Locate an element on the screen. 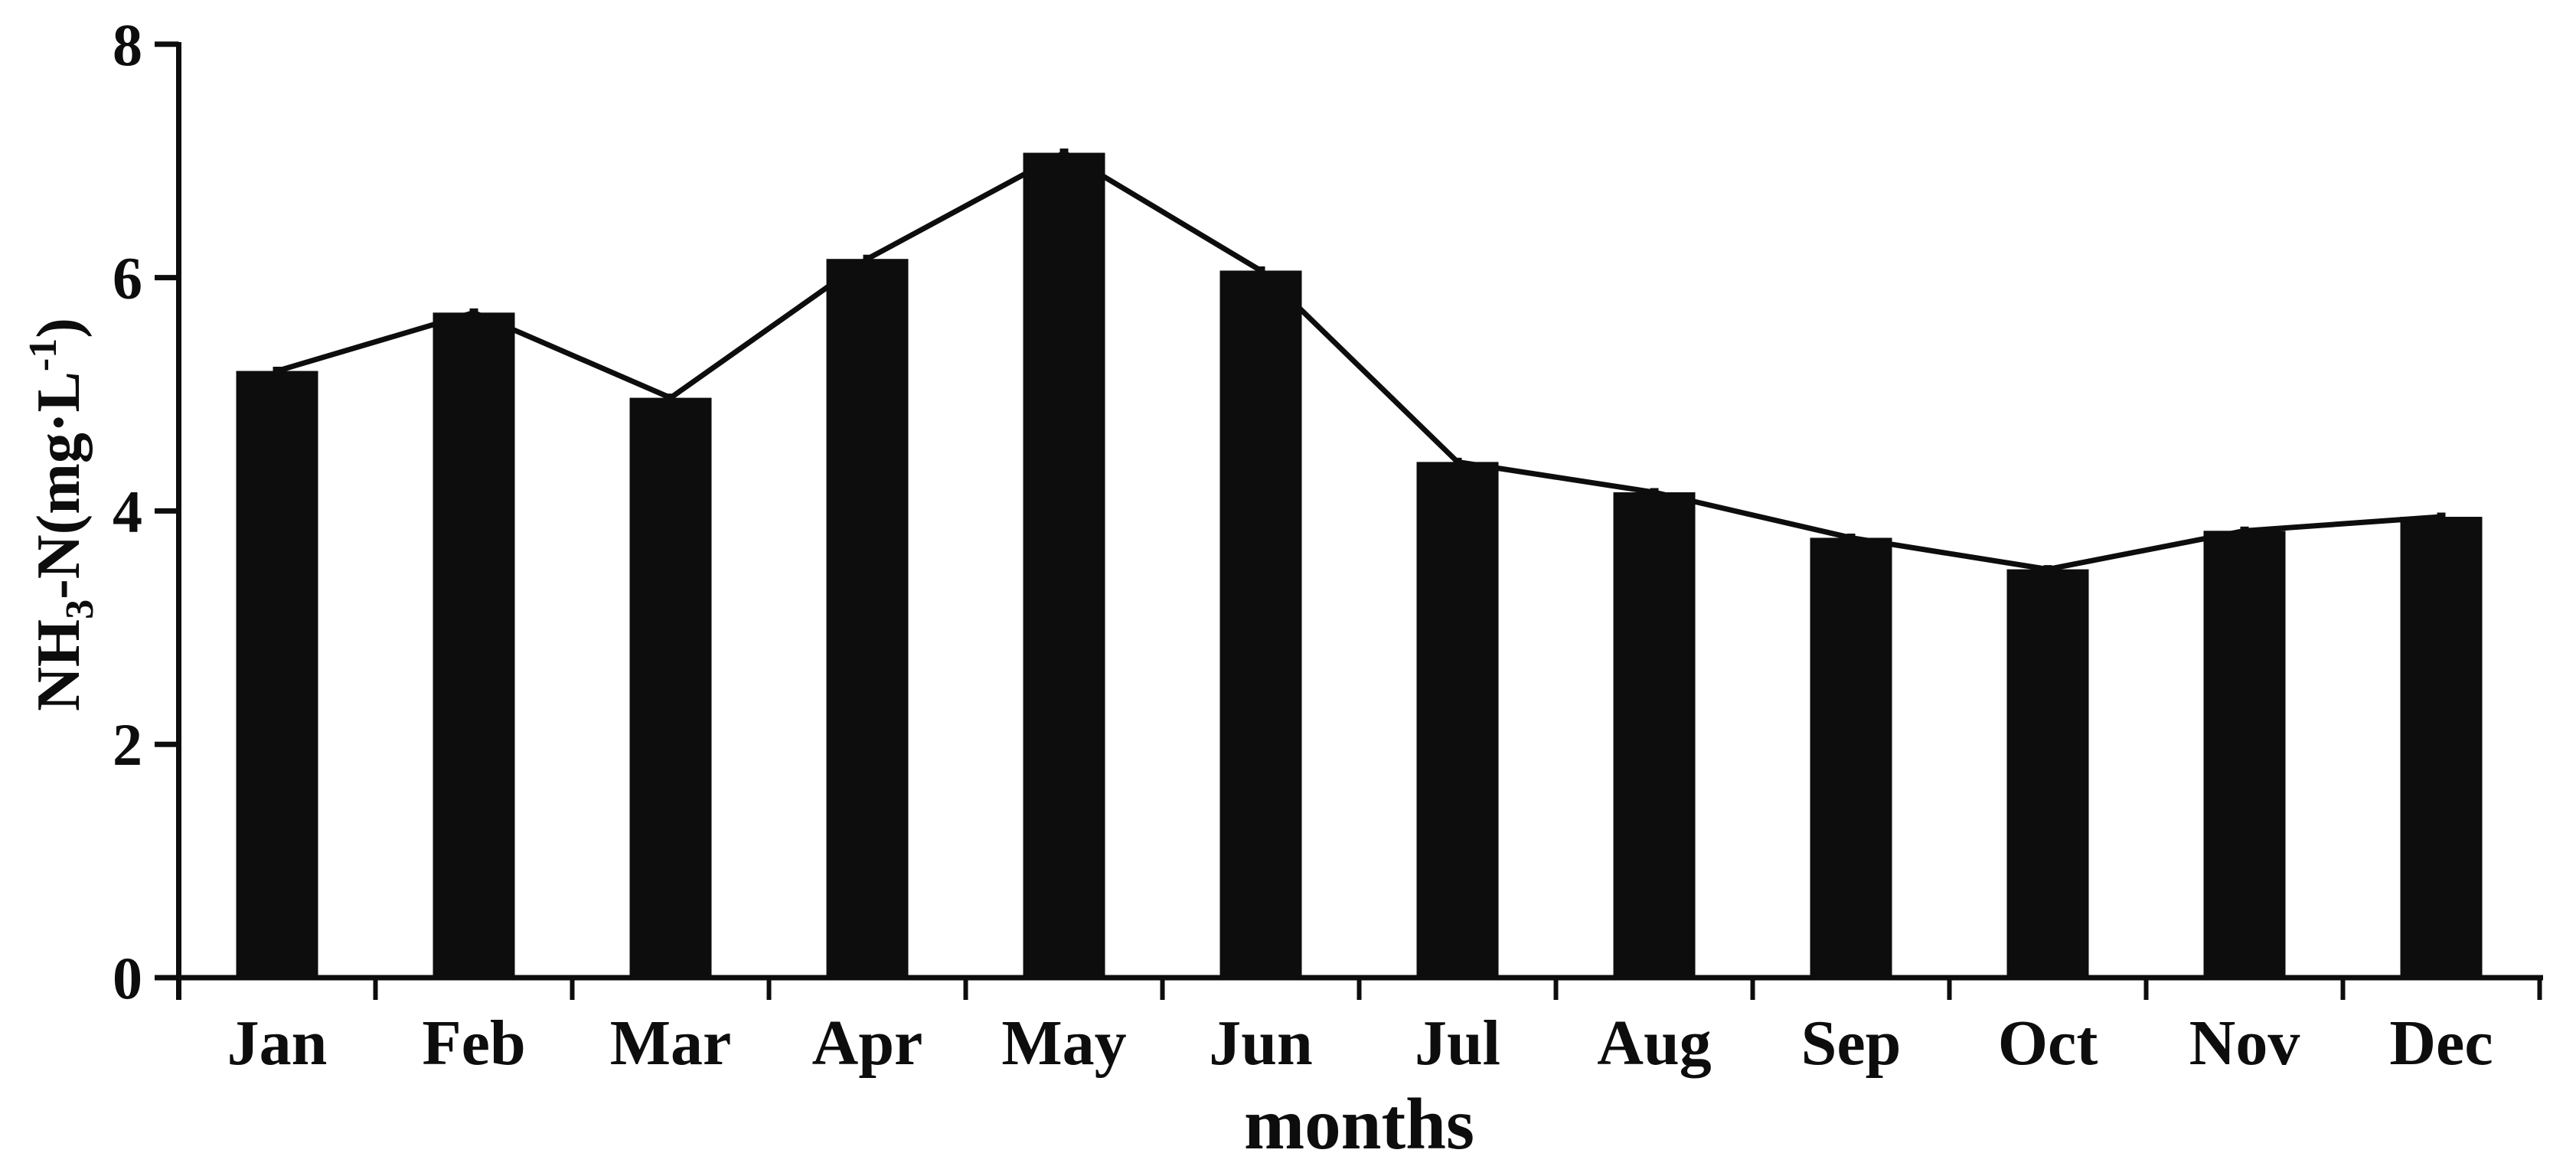 The height and width of the screenshot is (1153, 2576). x-tick-label-aug: Aug is located at coordinates (1654, 1043).